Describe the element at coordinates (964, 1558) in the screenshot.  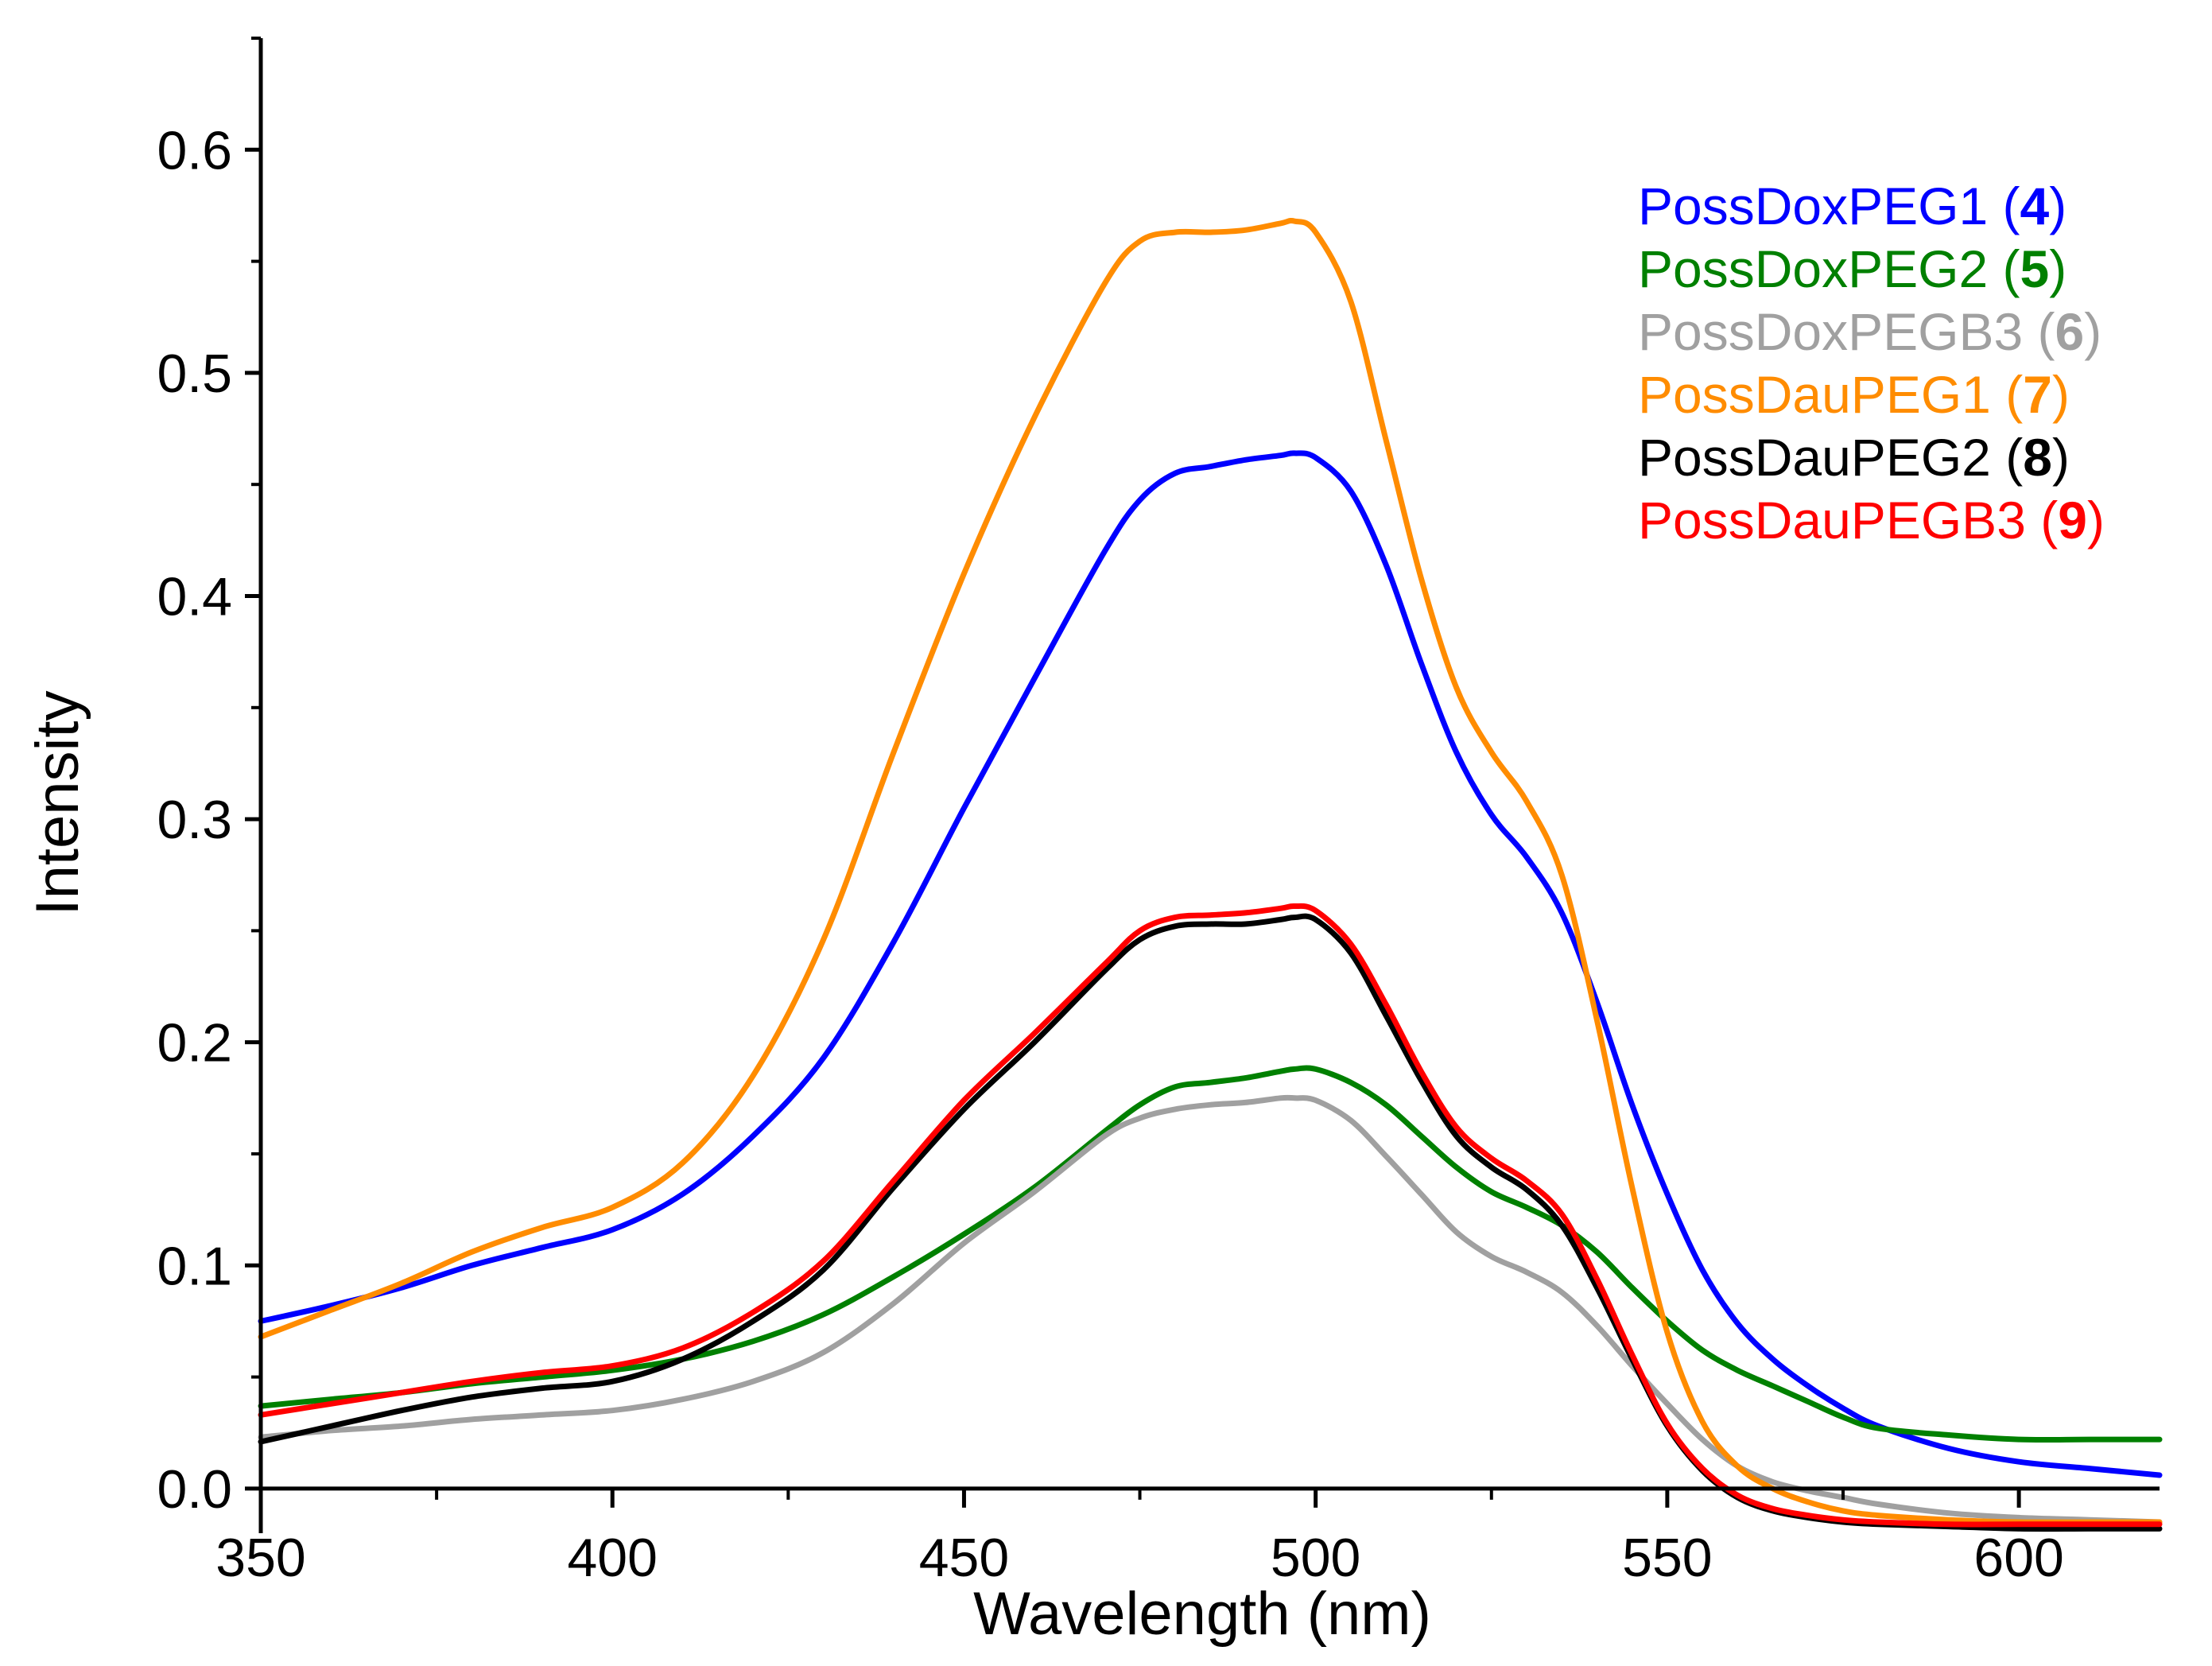
I see `x-tick-label: 450` at that location.